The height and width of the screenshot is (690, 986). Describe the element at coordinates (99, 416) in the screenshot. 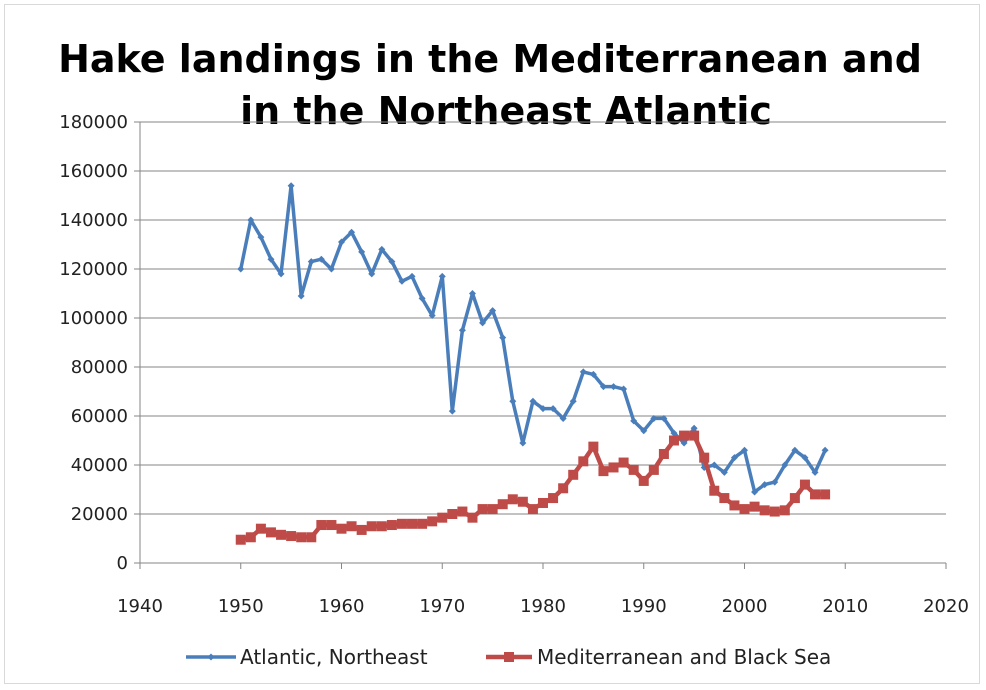

I see `y-tick-label: 60000` at that location.